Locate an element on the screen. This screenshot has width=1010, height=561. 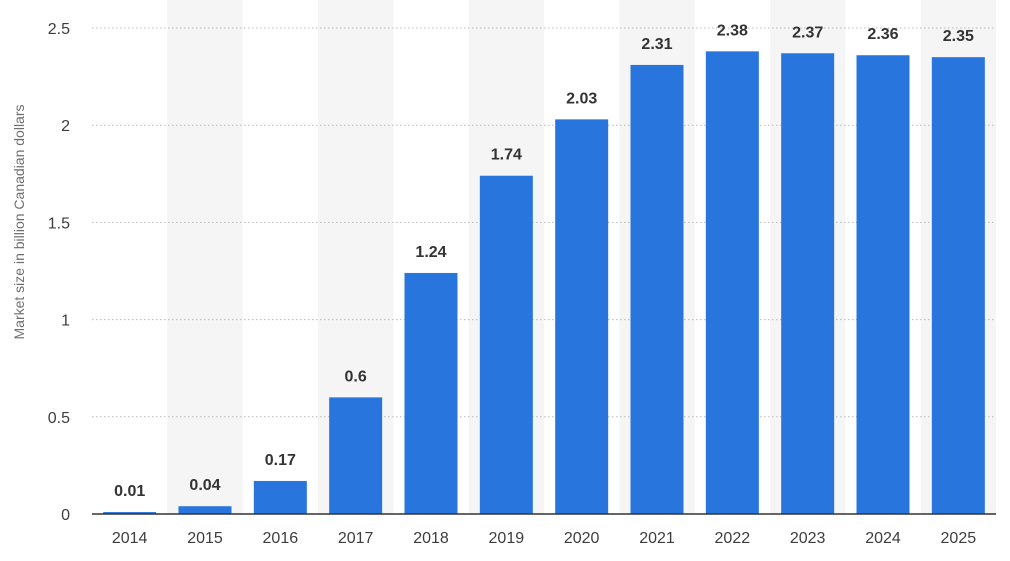
x-tick-label-2020: 2020 is located at coordinates (582, 538).